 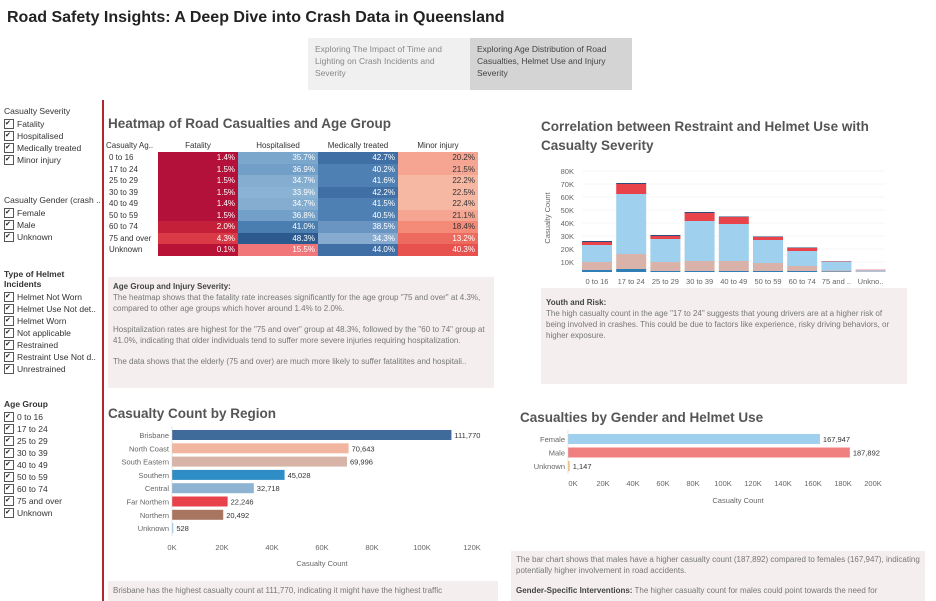 What do you see at coordinates (53, 297) in the screenshot?
I see `filter-option: Helmet Not Worn` at bounding box center [53, 297].